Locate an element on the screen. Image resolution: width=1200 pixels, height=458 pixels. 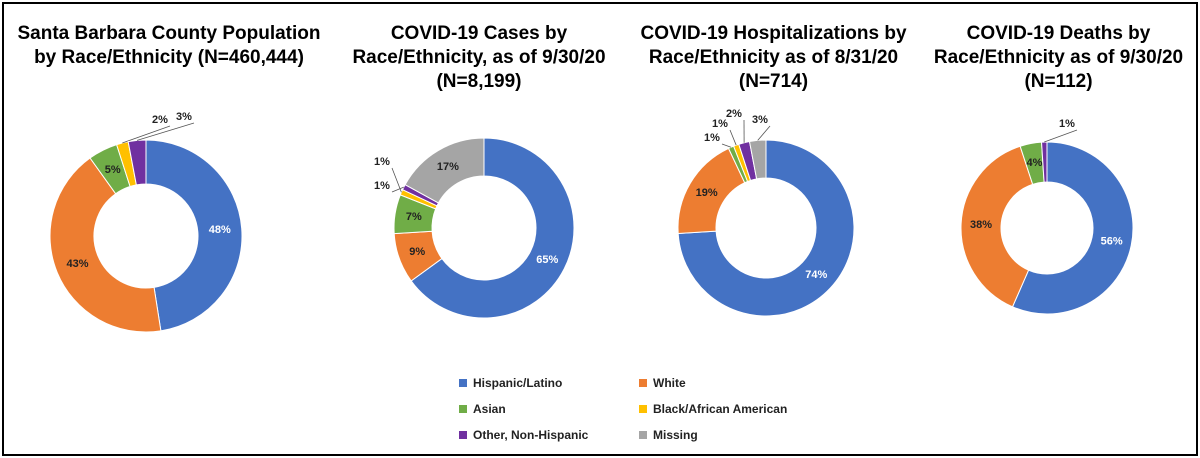
legend-item-black-african-american: Black/African American is located at coordinates (713, 409).